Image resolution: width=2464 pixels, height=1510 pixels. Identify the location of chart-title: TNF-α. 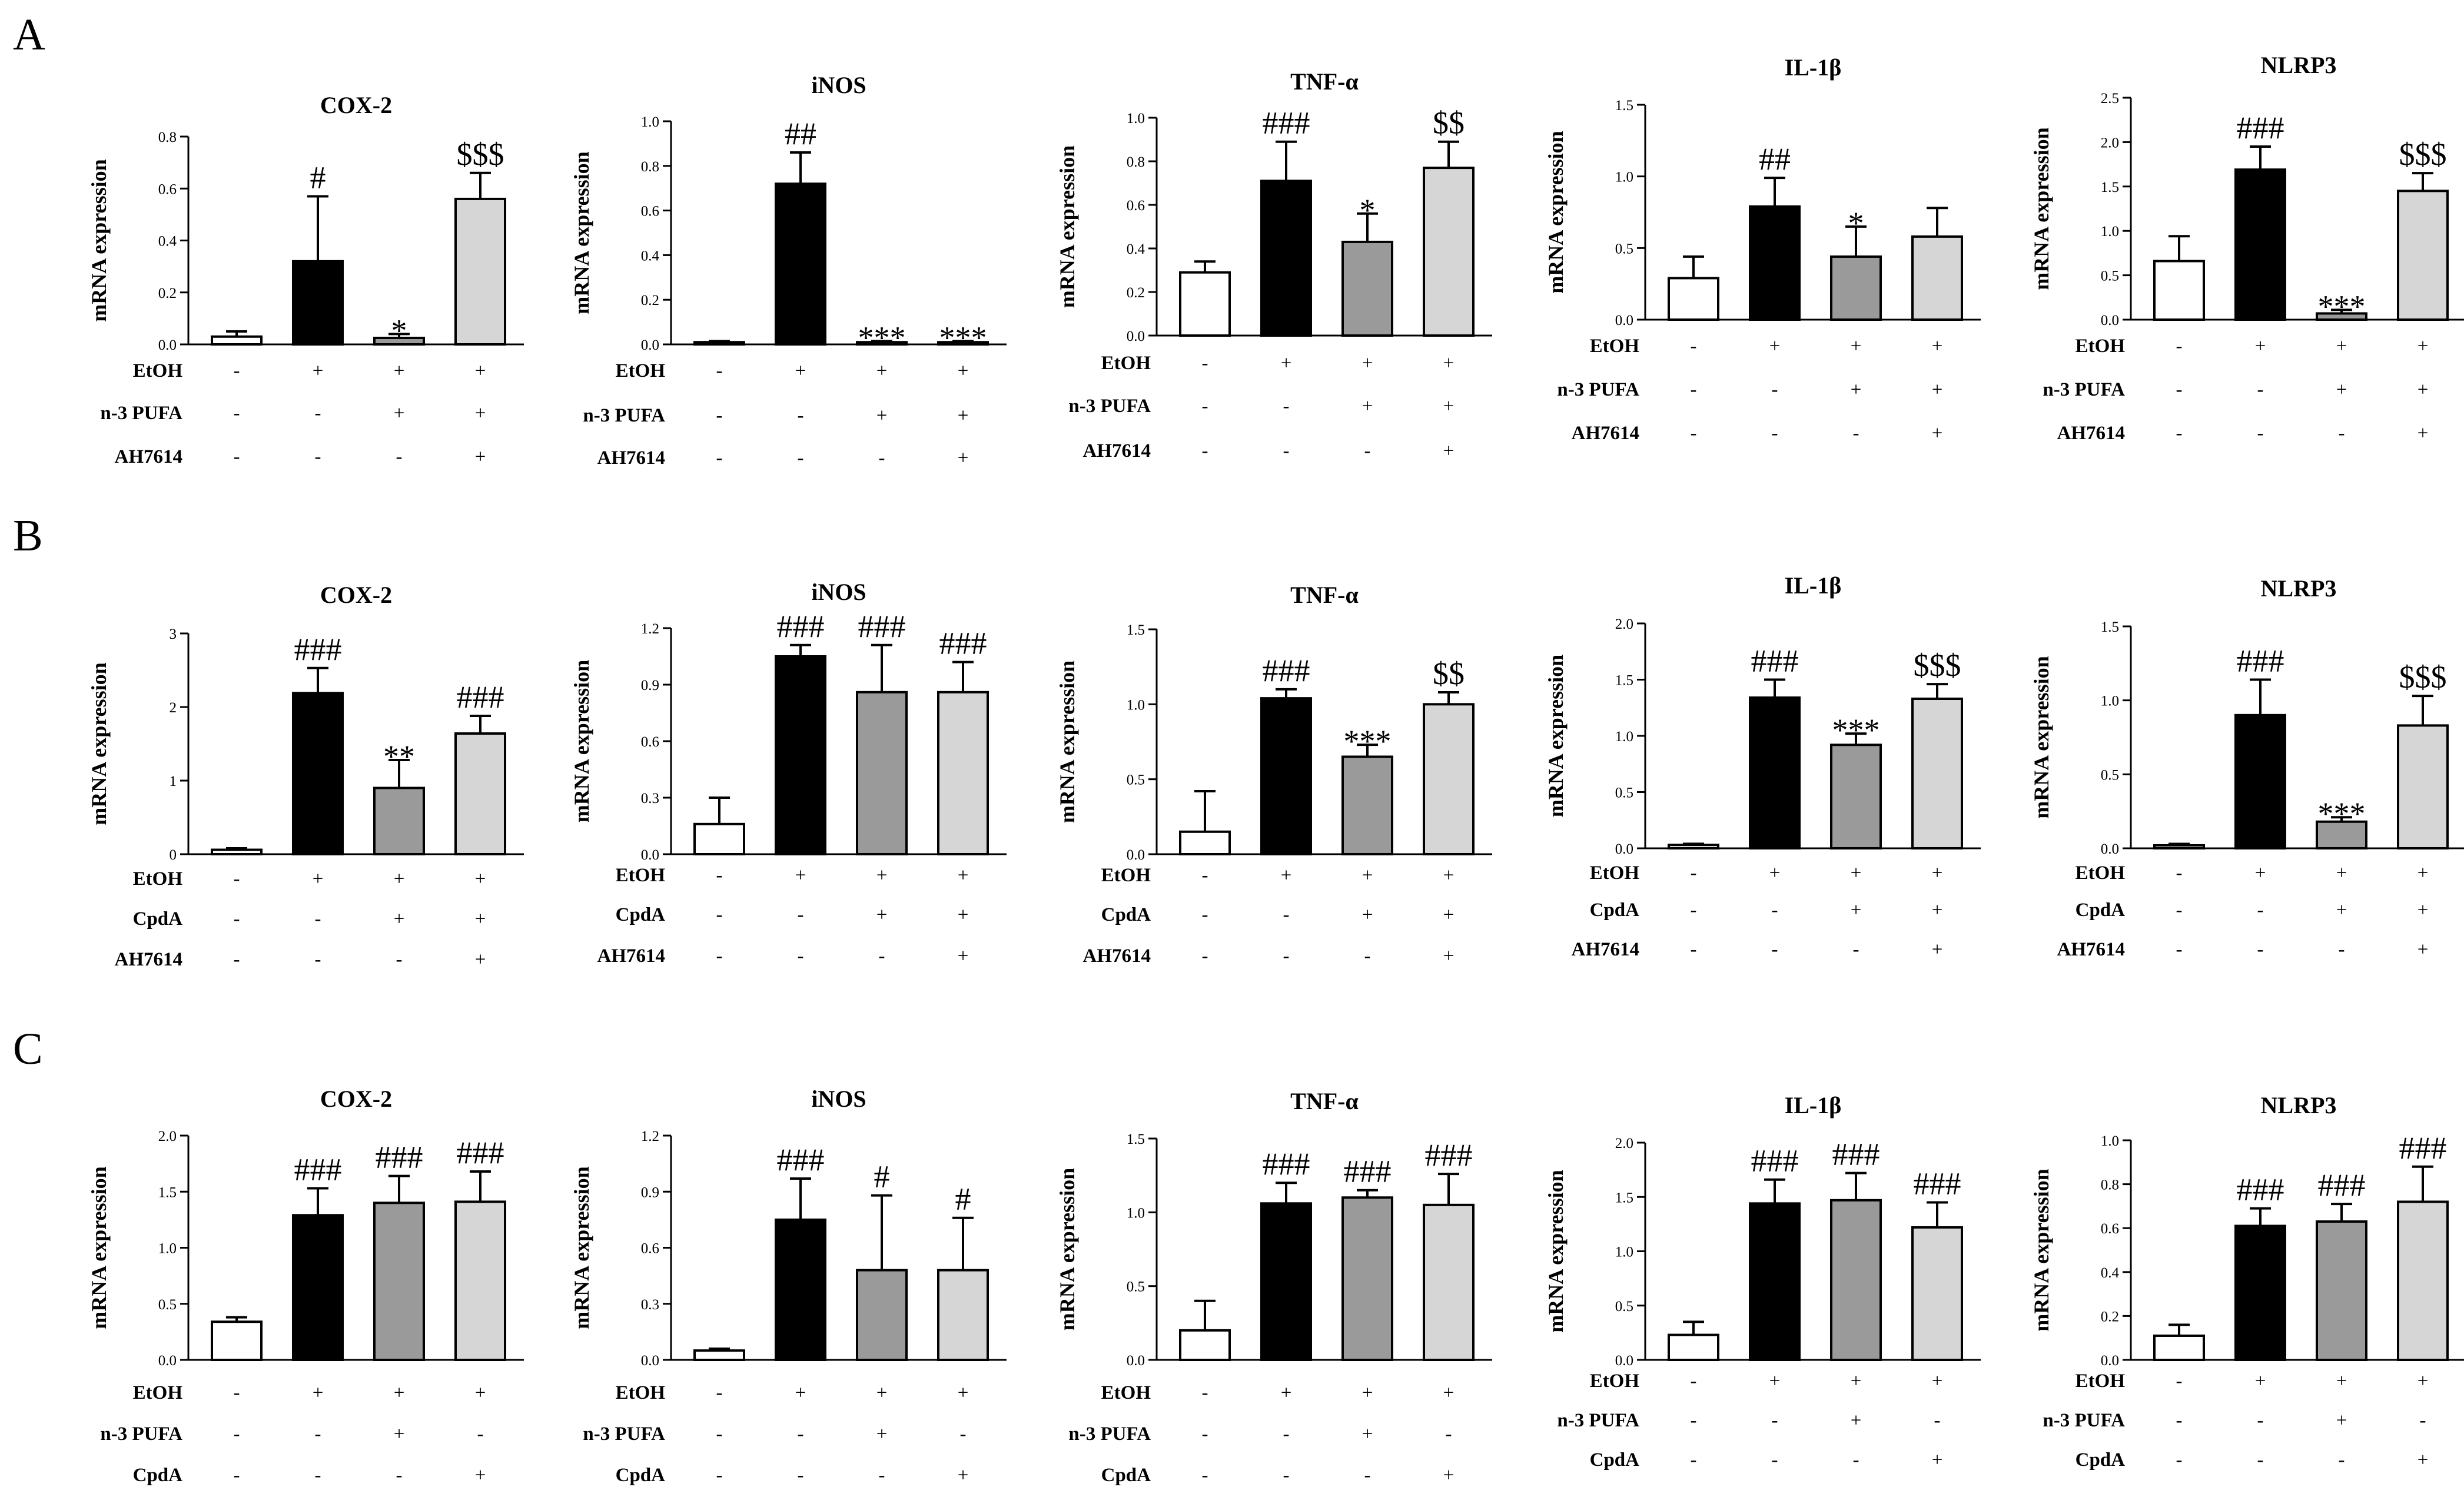
(1325, 81).